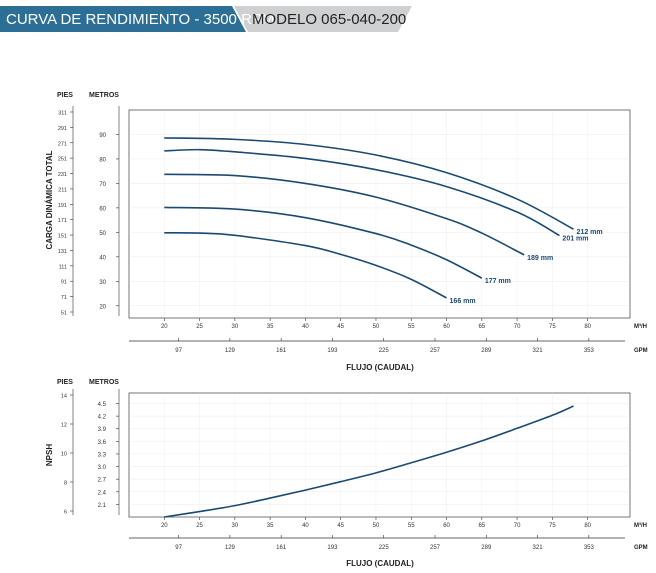 This screenshot has height=573, width=656. What do you see at coordinates (463, 301) in the screenshot?
I see `curve-label: 166 mm` at bounding box center [463, 301].